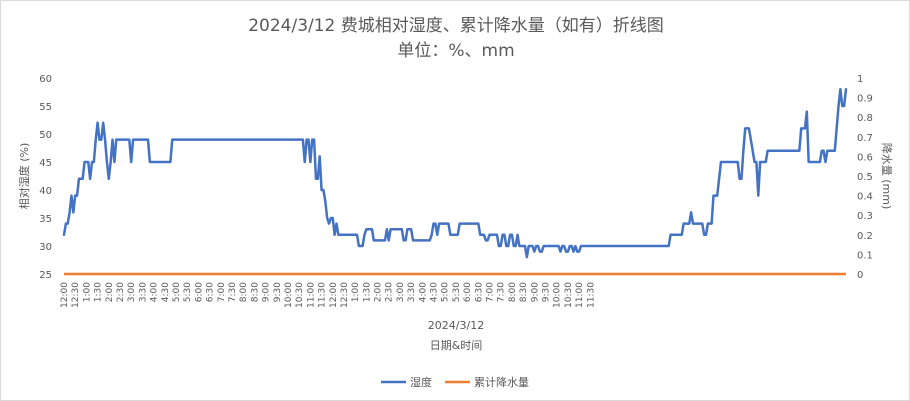 The image size is (910, 401). Describe the element at coordinates (865, 255) in the screenshot. I see `y2-tick-label: 0.1` at that location.